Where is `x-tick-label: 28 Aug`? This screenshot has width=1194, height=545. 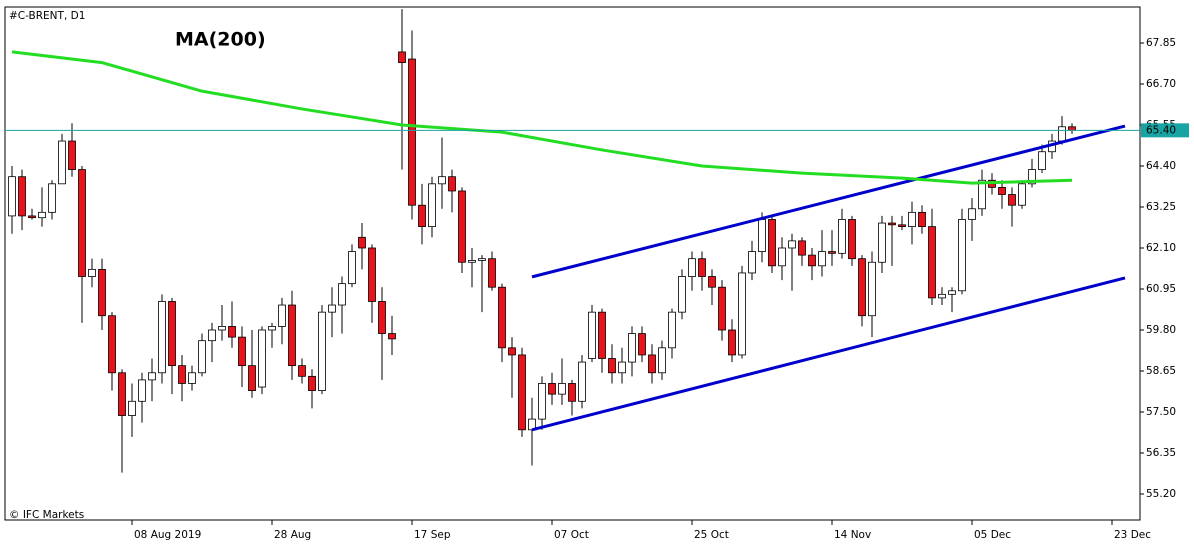
x-tick-label: 28 Aug is located at coordinates (292, 535).